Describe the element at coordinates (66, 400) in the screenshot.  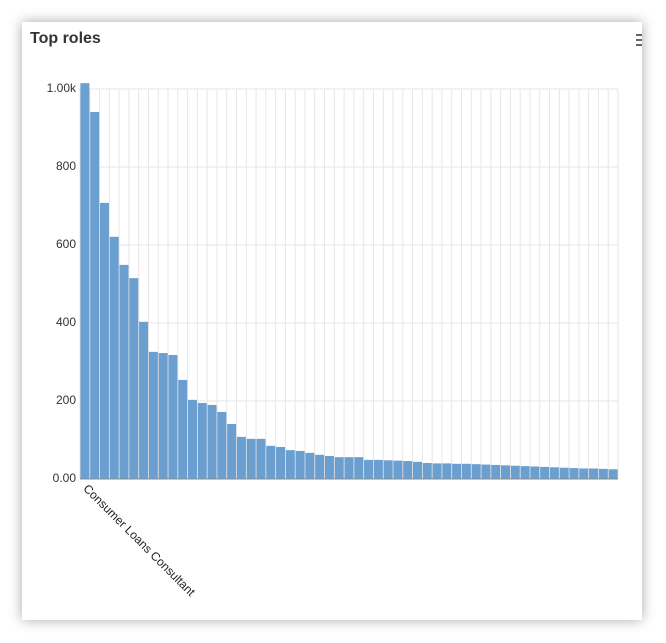
I see `y-tick-label: 200` at that location.